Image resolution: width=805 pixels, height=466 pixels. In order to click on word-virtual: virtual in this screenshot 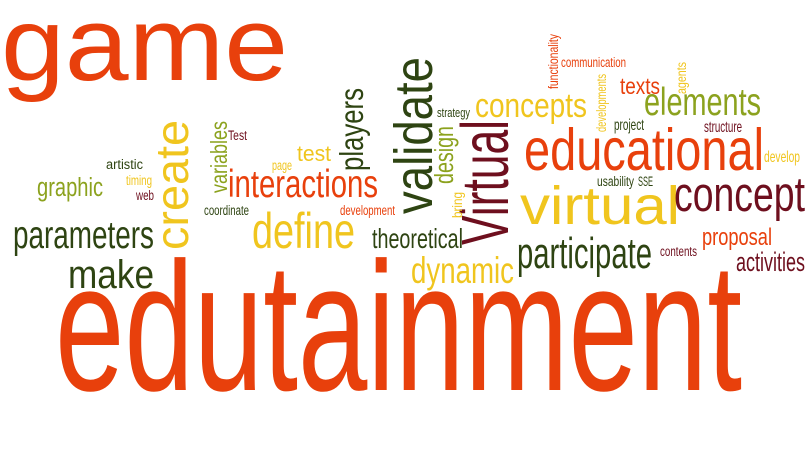, I will do `click(600, 205)`.